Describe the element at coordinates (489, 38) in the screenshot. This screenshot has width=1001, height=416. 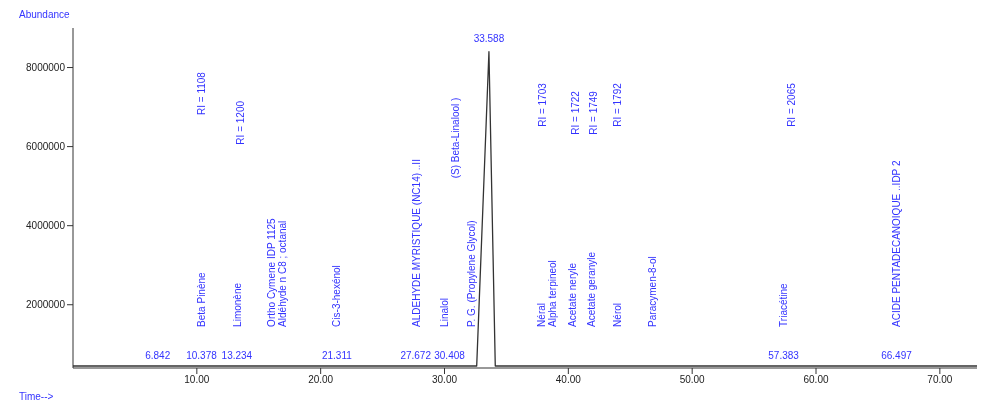
I see `annotation: 33.588` at that location.